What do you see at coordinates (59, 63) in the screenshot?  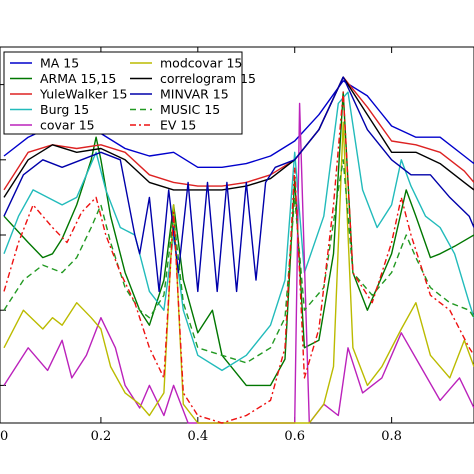 I see `legend-label-0: MA 15` at bounding box center [59, 63].